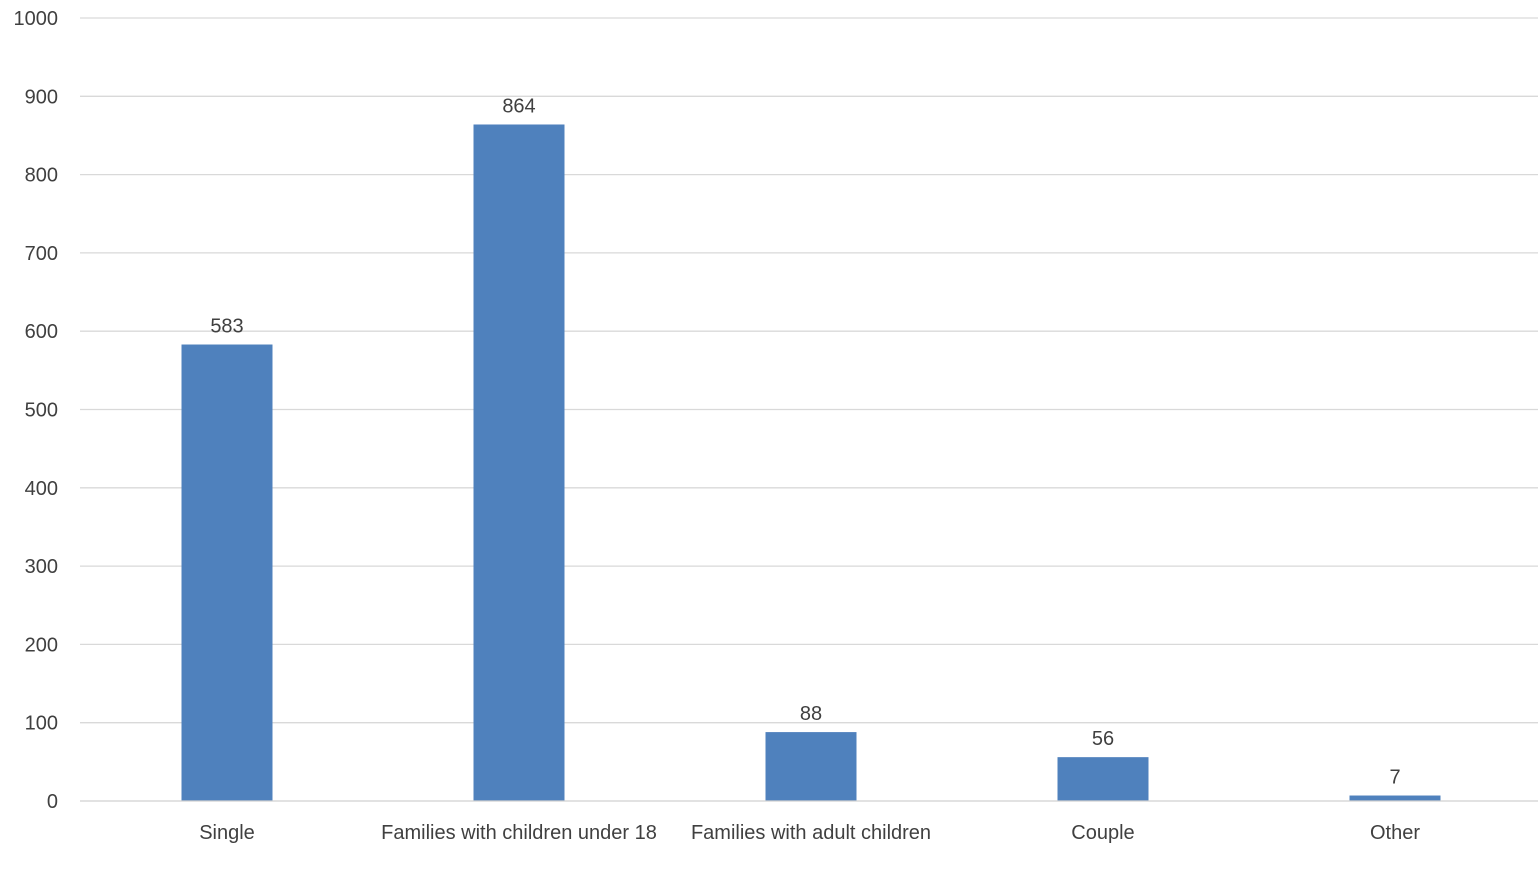  I want to click on x-tick-label: Families with adult children, so click(811, 833).